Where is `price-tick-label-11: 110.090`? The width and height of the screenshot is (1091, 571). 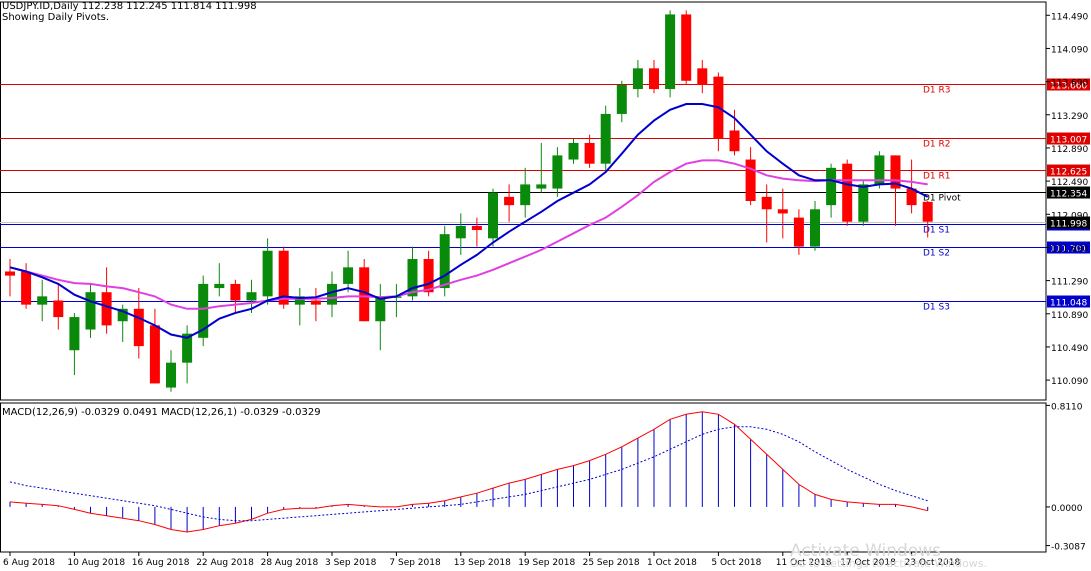 price-tick-label-11: 110.090 is located at coordinates (1069, 382).